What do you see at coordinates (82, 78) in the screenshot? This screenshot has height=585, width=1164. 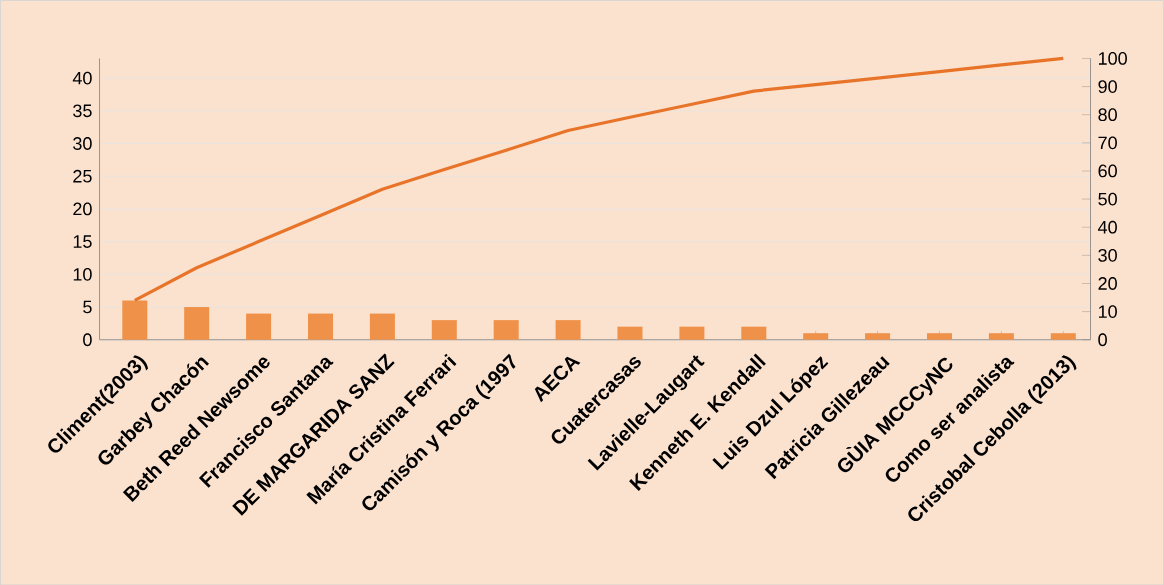 I see `y-tick-label: 40` at bounding box center [82, 78].